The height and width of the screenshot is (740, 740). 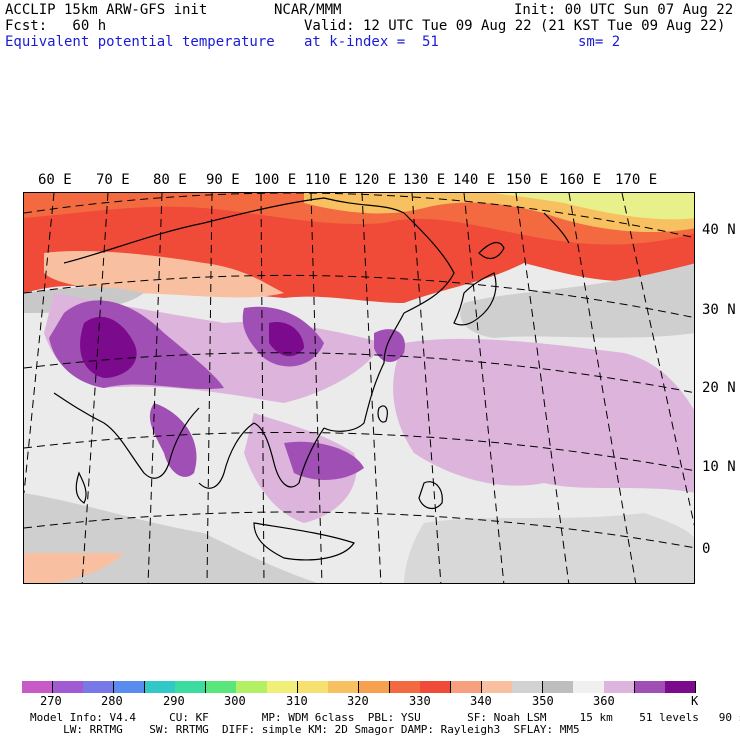 What do you see at coordinates (55, 180) in the screenshot?
I see `lon-label: 60 E` at bounding box center [55, 180].